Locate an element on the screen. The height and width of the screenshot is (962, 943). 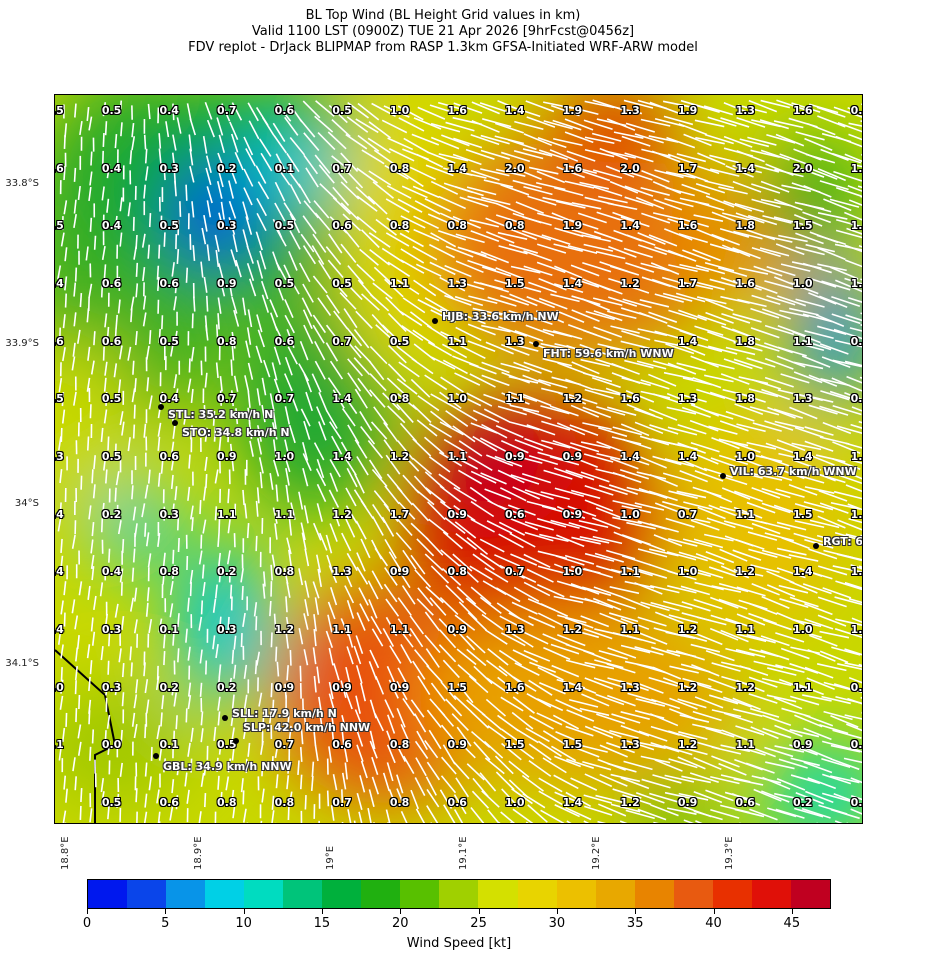
colorbar-bin is located at coordinates (108, 894).